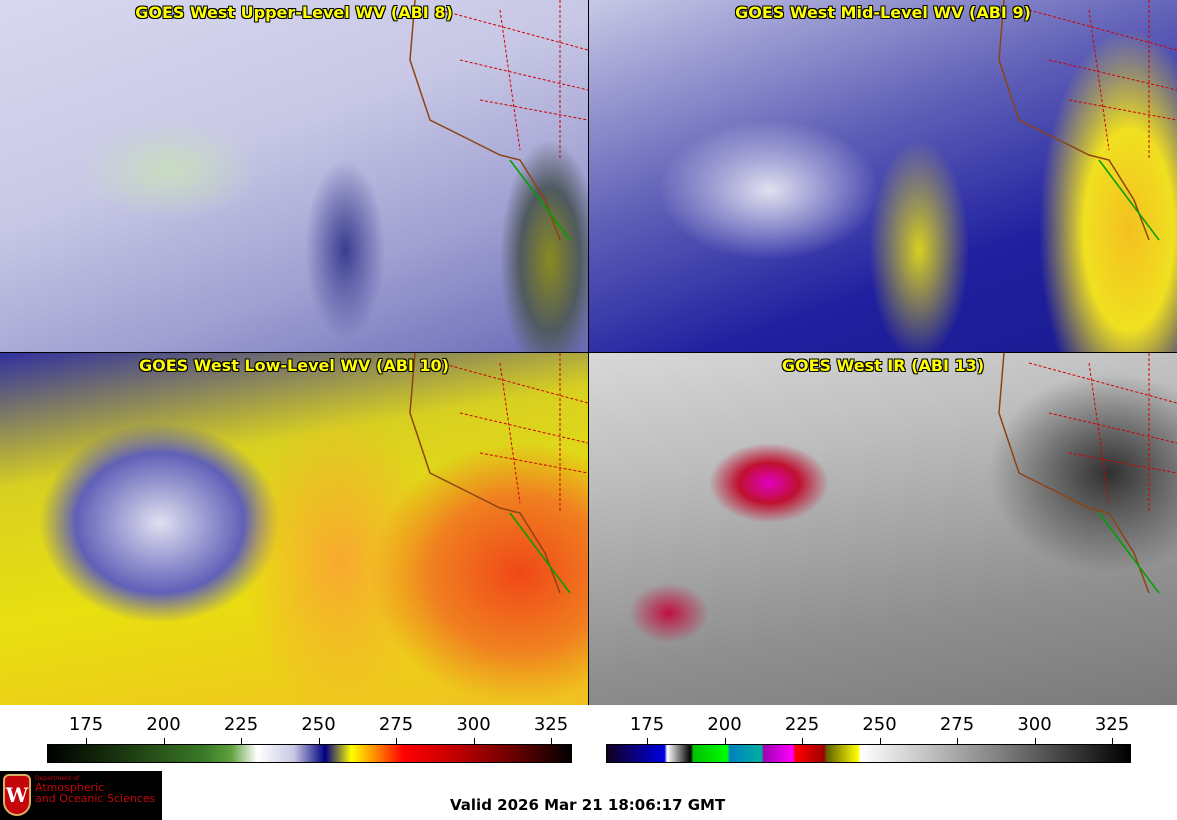 Image resolution: width=1177 pixels, height=820 pixels. I want to click on panel-title: GOES West IR (ABI 13), so click(883, 365).